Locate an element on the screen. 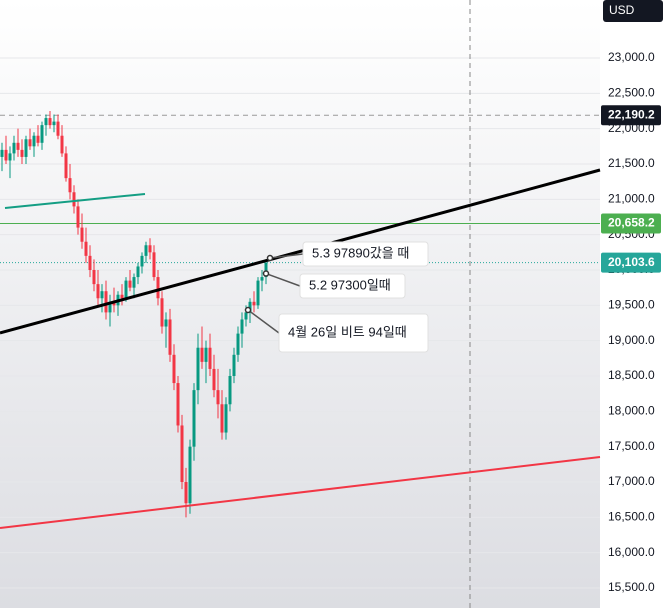 The image size is (672, 608). annotation-text: 5.2 97300일때 is located at coordinates (350, 284).